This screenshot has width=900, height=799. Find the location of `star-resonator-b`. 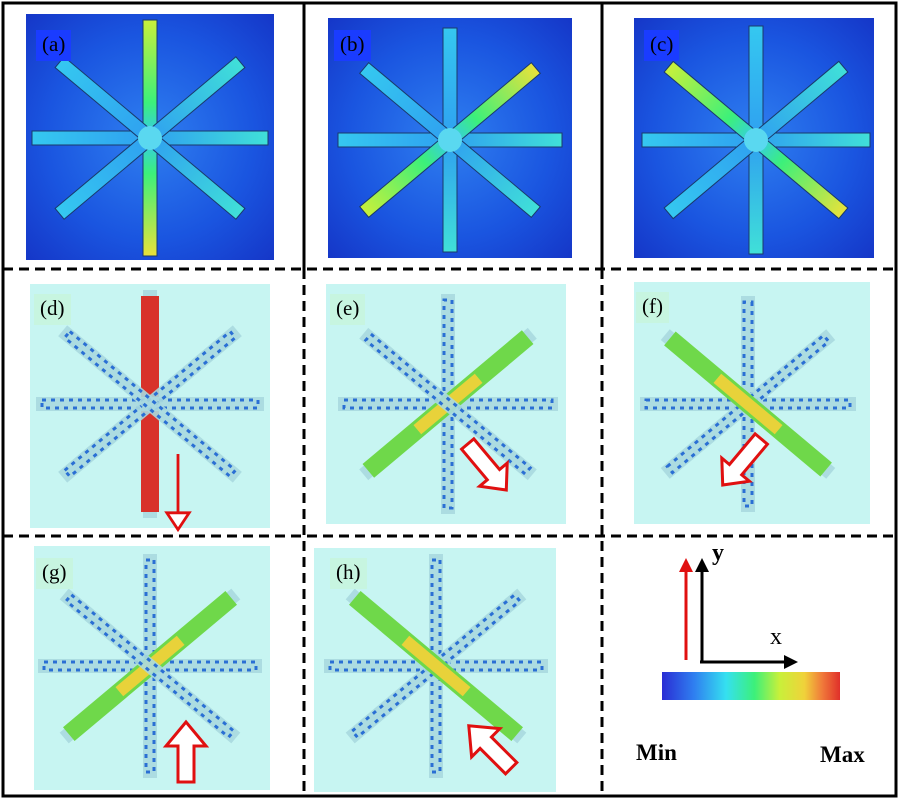

star-resonator-b is located at coordinates (450, 140).